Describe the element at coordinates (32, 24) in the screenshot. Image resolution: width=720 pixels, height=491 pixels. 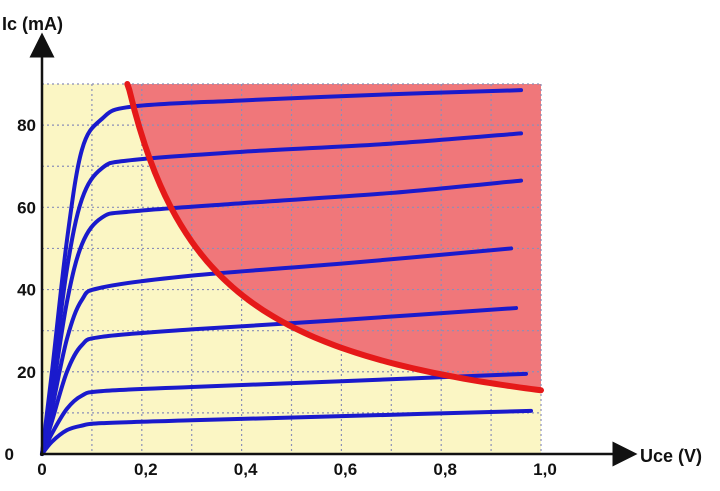
I see `y-axis-label: Ic (mA)` at that location.